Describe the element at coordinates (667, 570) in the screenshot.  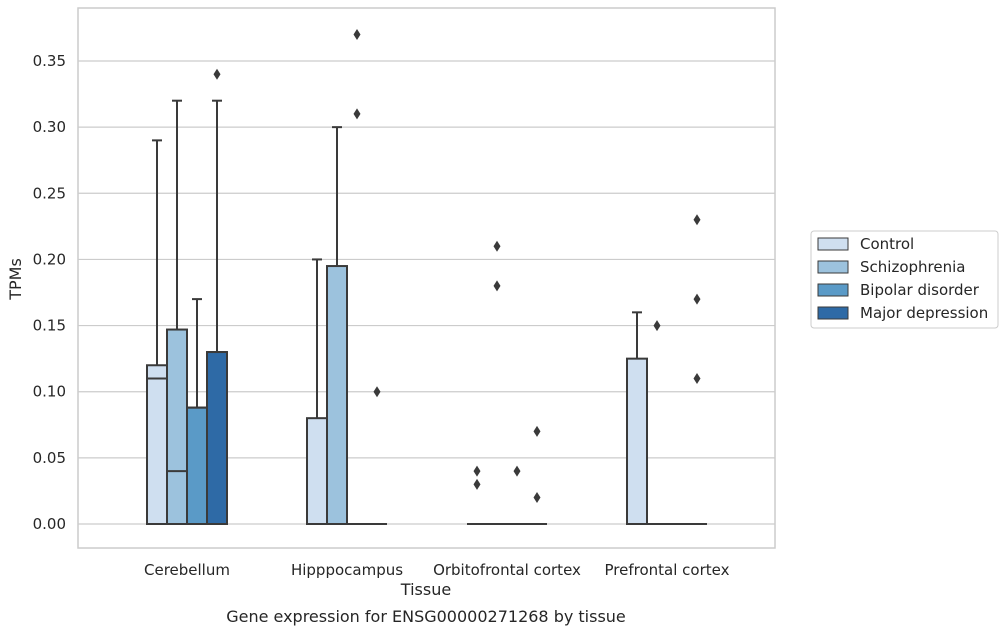
I see `x-tick-label: Prefrontal cortex` at that location.